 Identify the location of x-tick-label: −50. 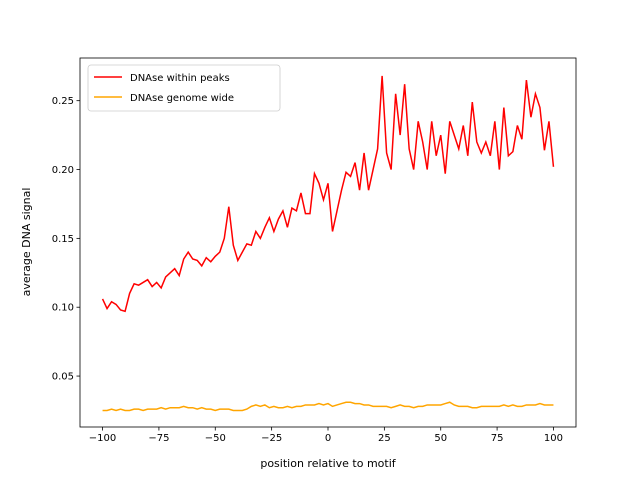
(215, 438).